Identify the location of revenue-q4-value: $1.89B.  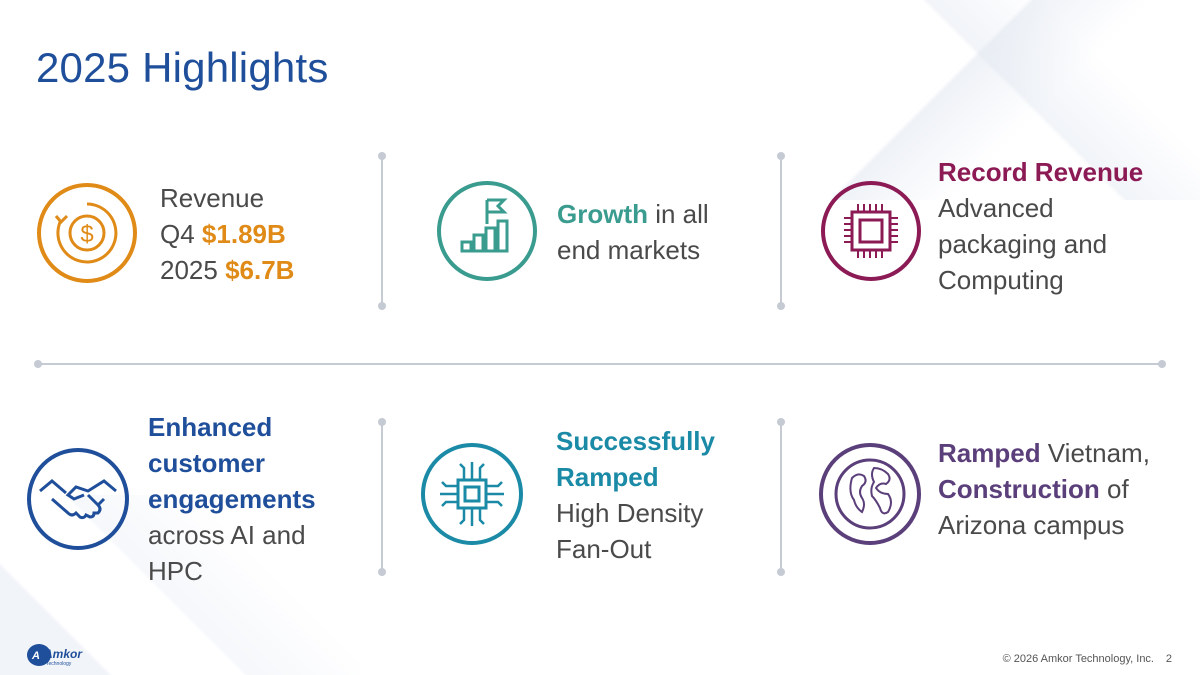
(243, 234).